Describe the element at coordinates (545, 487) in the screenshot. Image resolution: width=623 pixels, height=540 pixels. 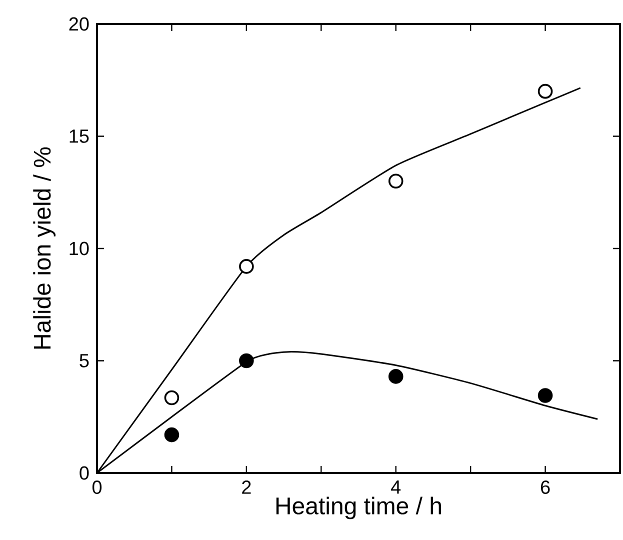
I see `x-tick-label: 6` at that location.